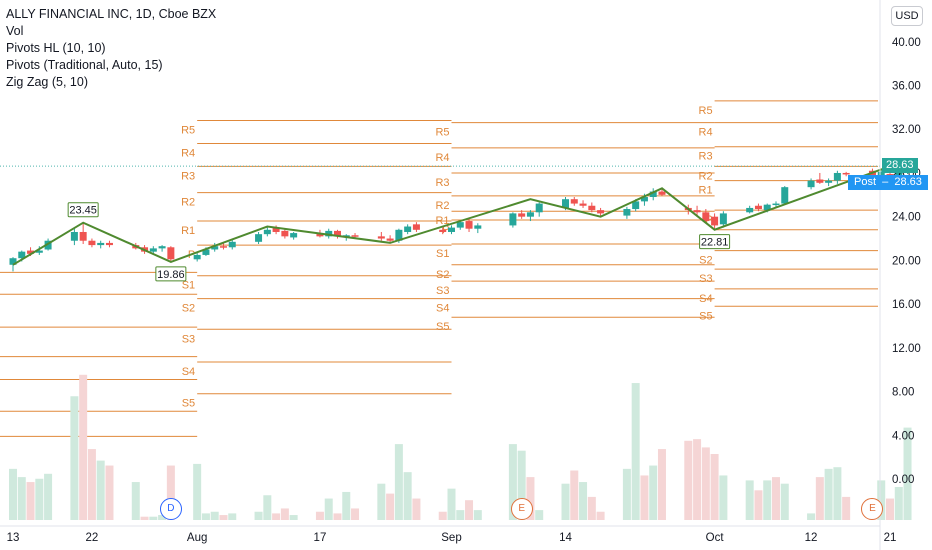  Describe the element at coordinates (47, 82) in the screenshot. I see `legend-zigzag: Zig Zag (5, 10)` at that location.